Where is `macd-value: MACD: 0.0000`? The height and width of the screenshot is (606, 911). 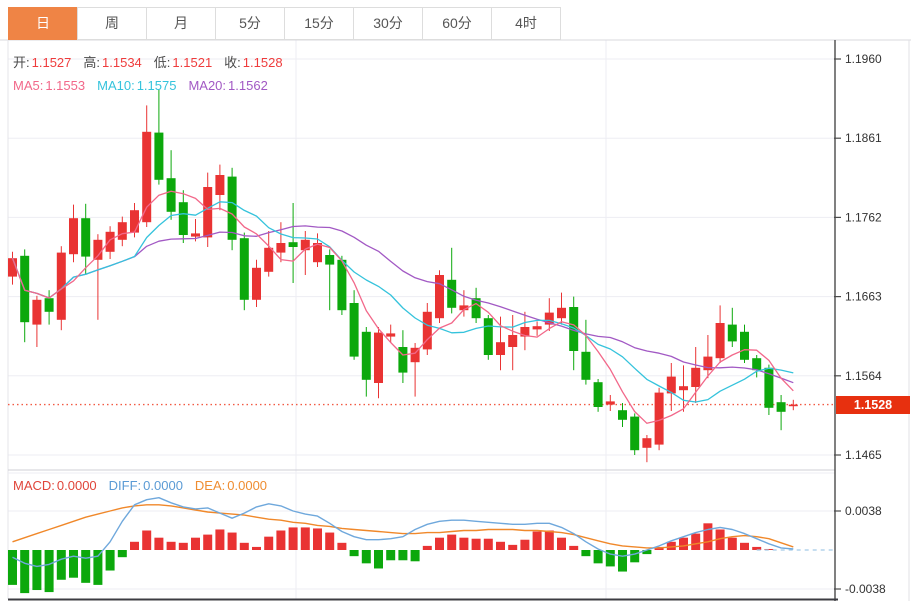 macd-value: MACD: 0.0000 is located at coordinates (55, 485).